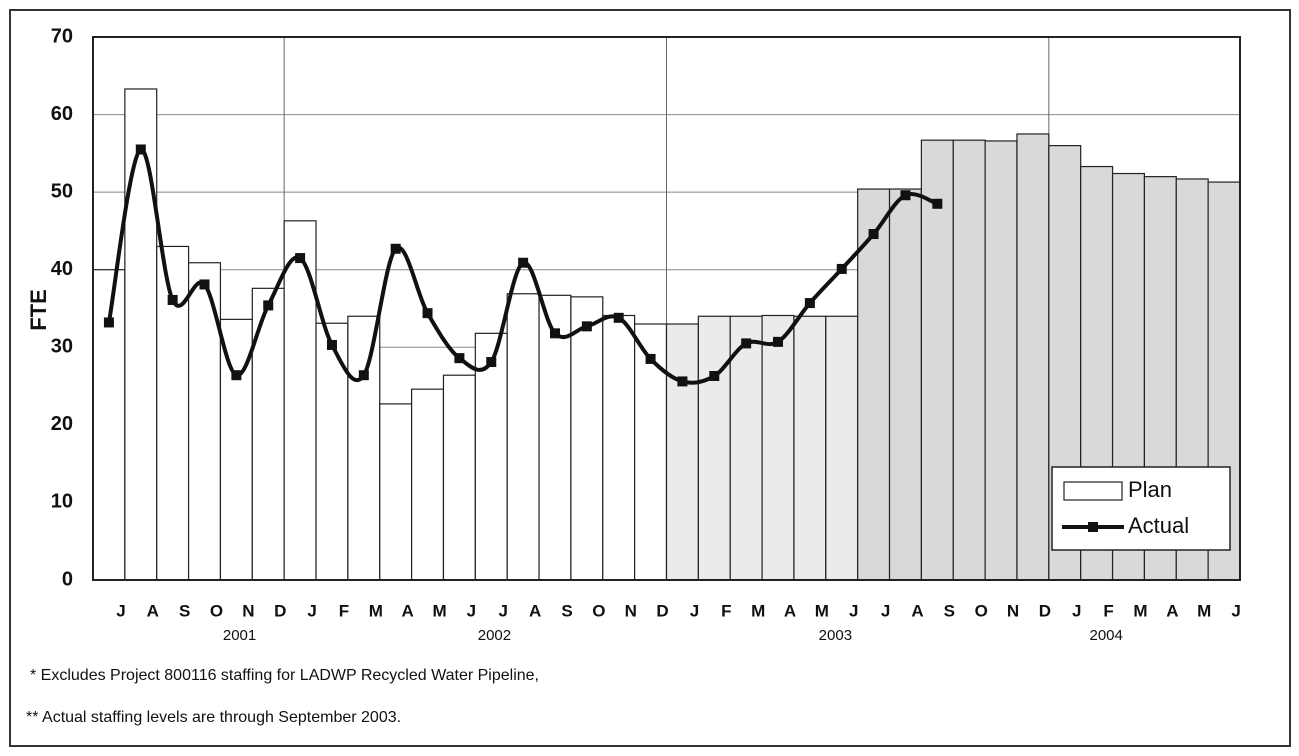 The width and height of the screenshot is (1299, 756). What do you see at coordinates (67, 579) in the screenshot?
I see `y-tick-label: 0` at bounding box center [67, 579].